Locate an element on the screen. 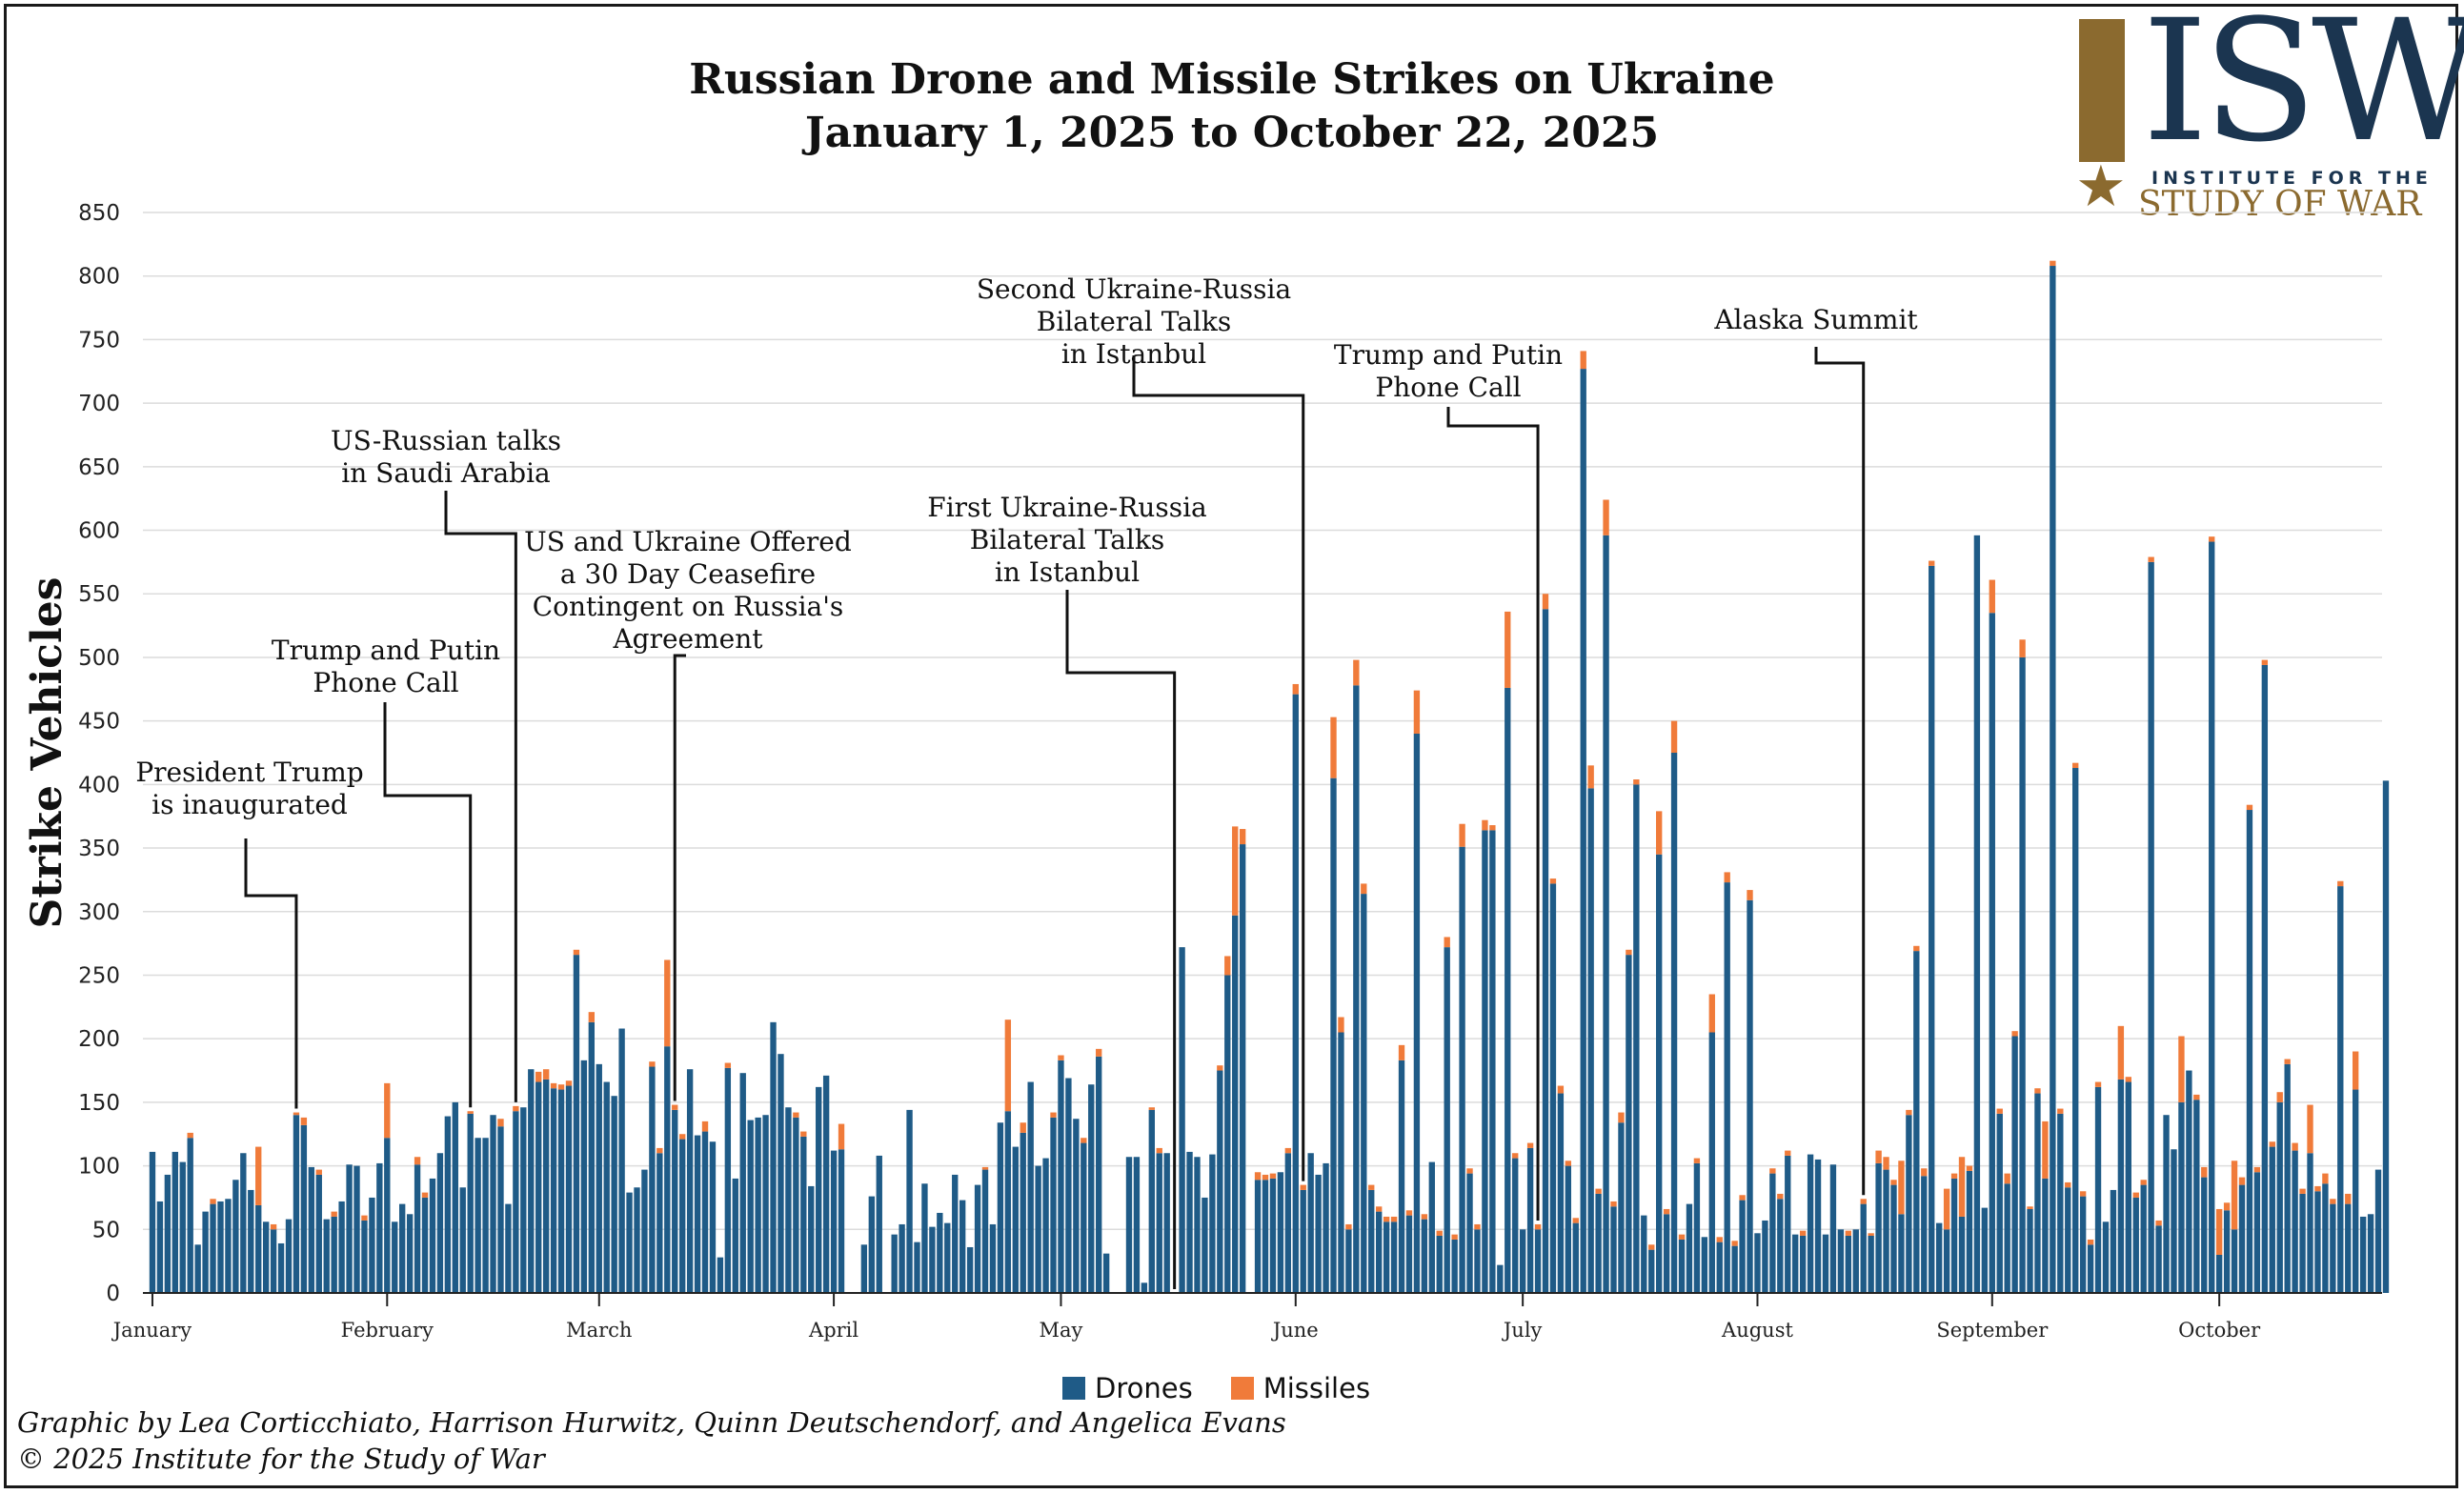 The height and width of the screenshot is (1494, 2464). x-tick-label: May is located at coordinates (1061, 1330).